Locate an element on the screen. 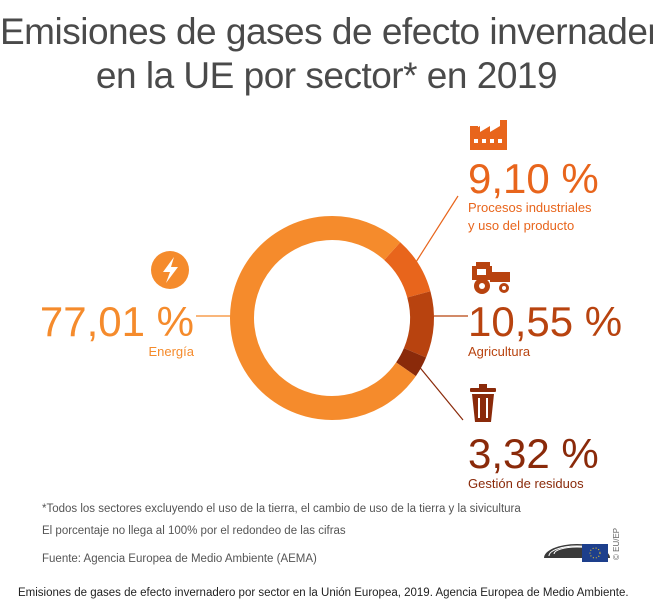  lightning-icon is located at coordinates (170, 270).